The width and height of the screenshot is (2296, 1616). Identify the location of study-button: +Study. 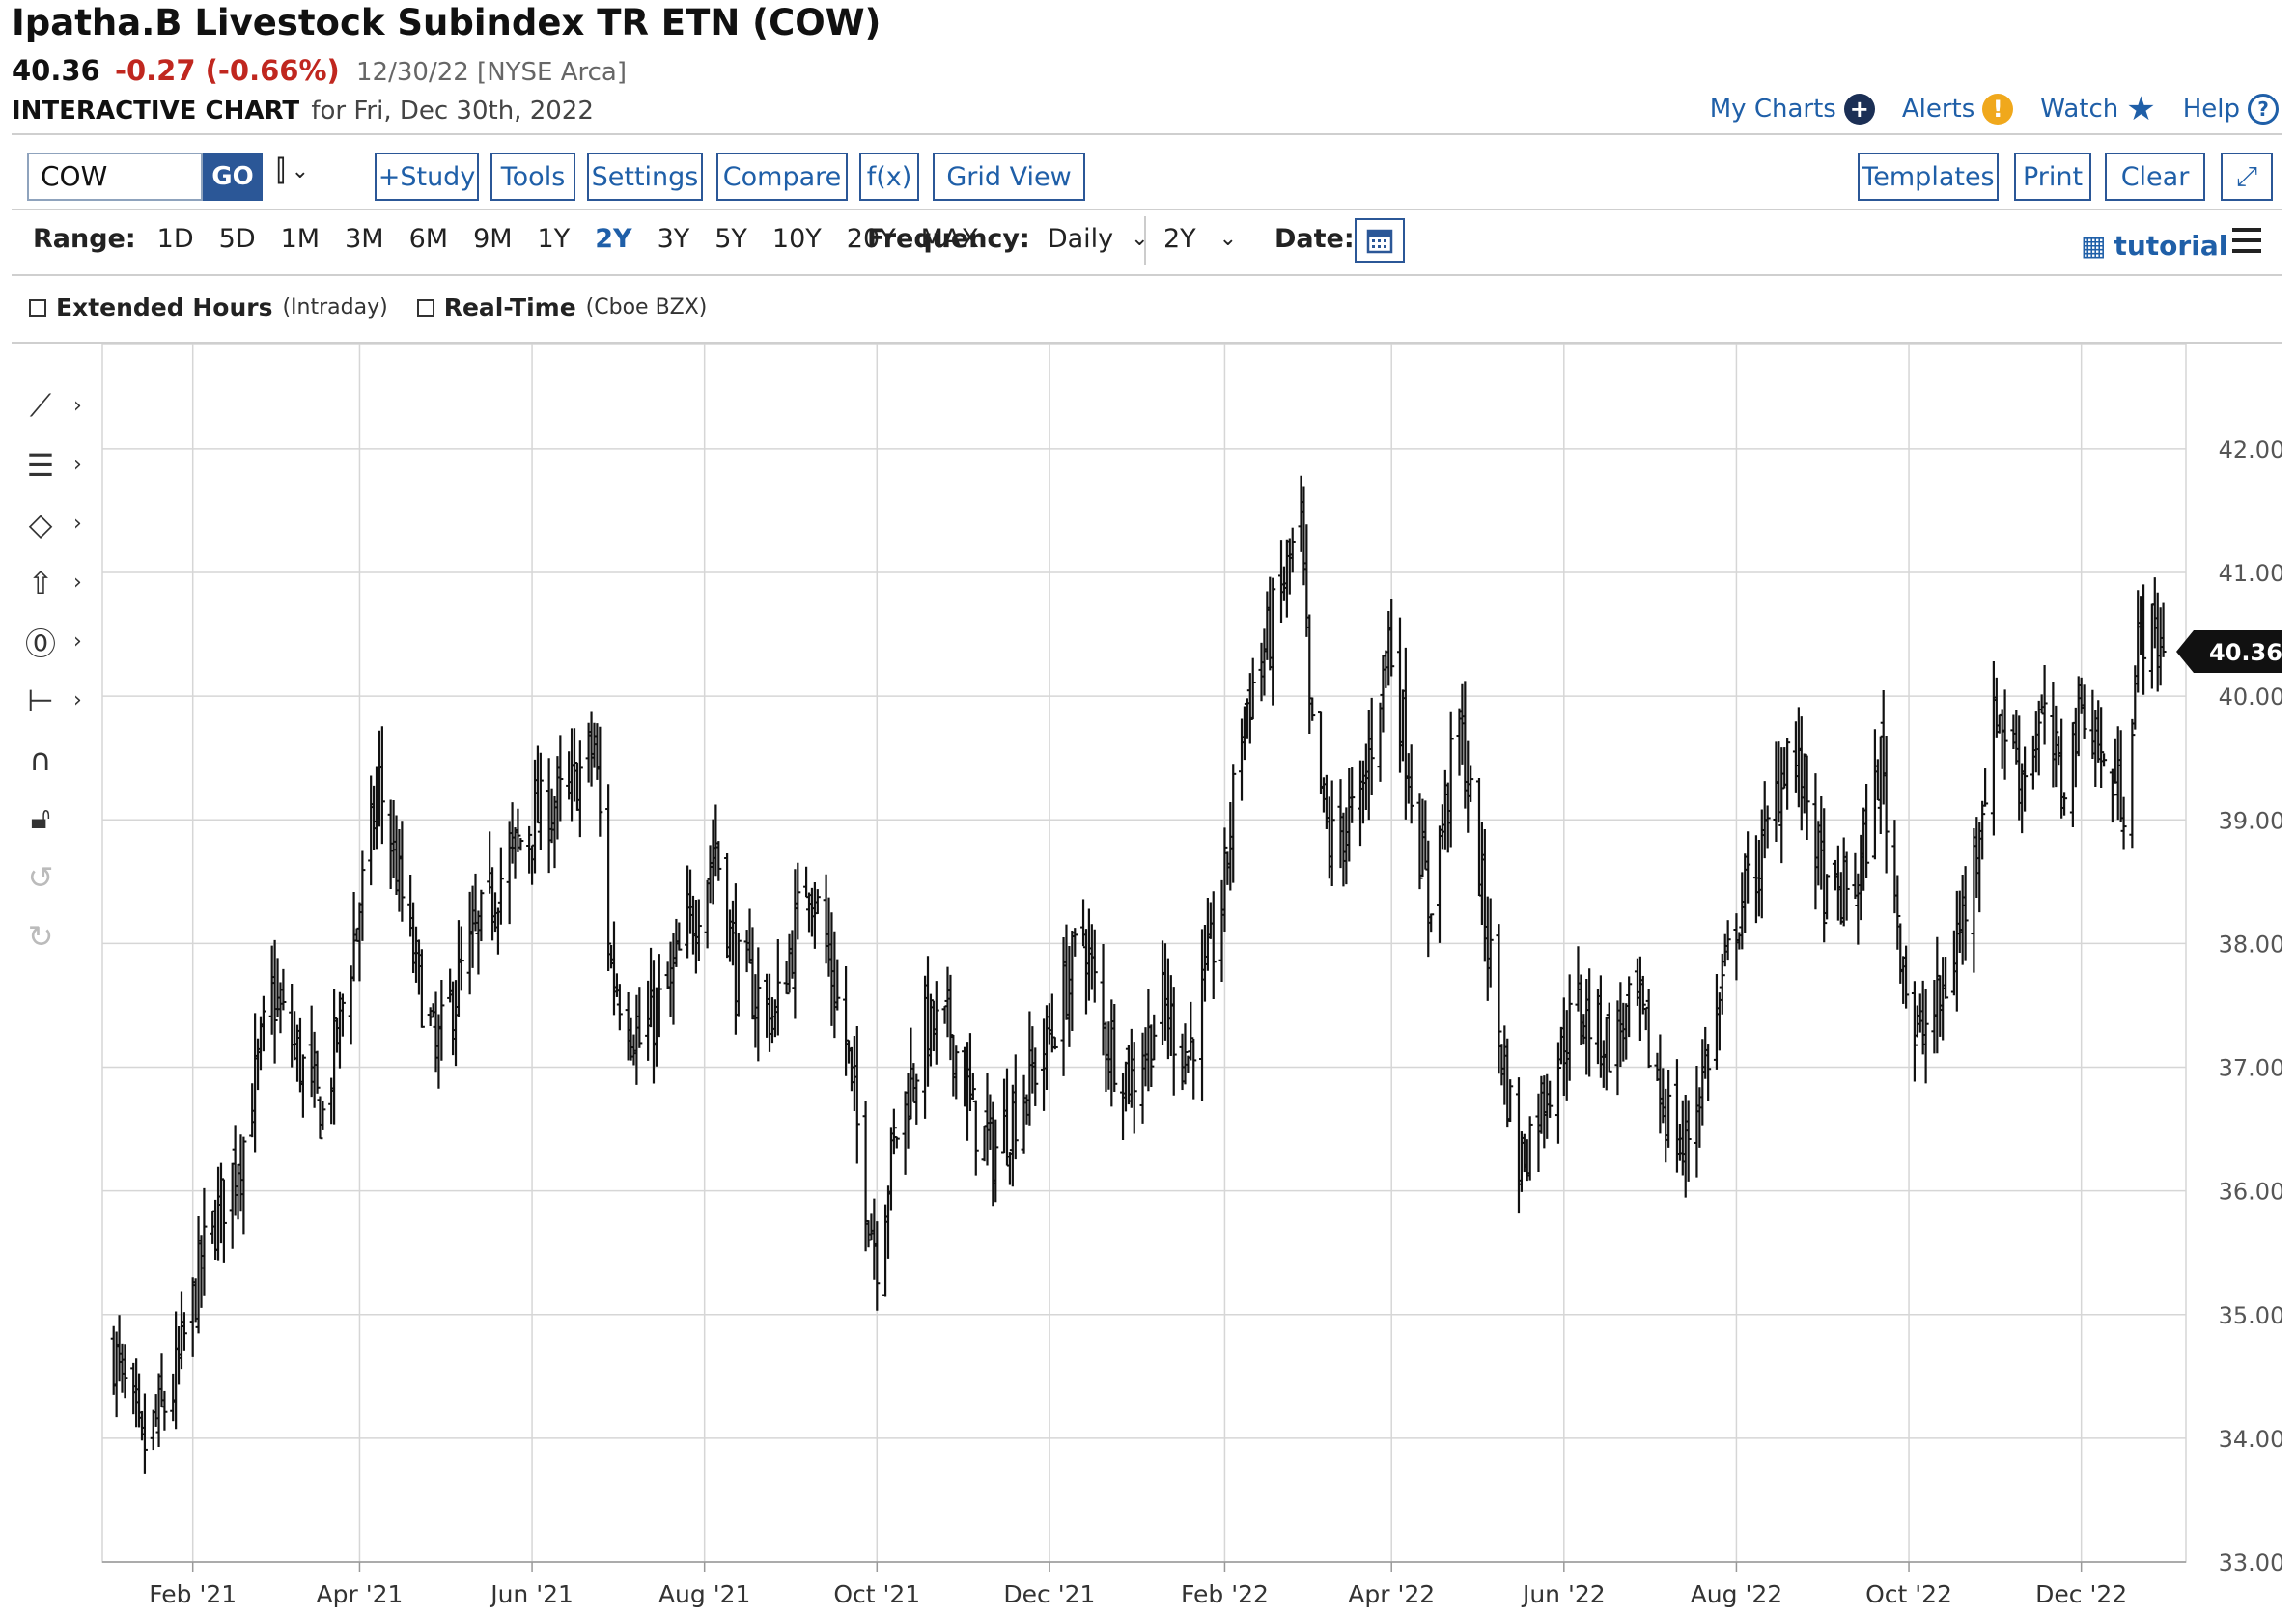
(427, 177).